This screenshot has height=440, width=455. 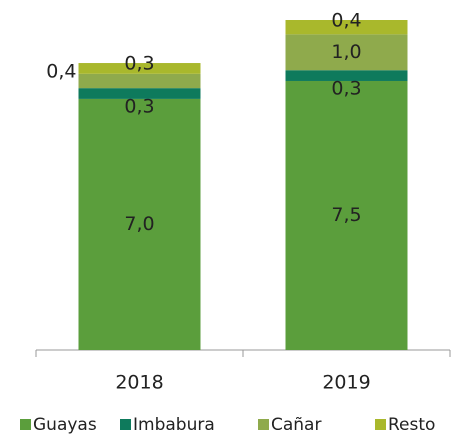 I want to click on legend-label: Imbabura, so click(x=174, y=425).